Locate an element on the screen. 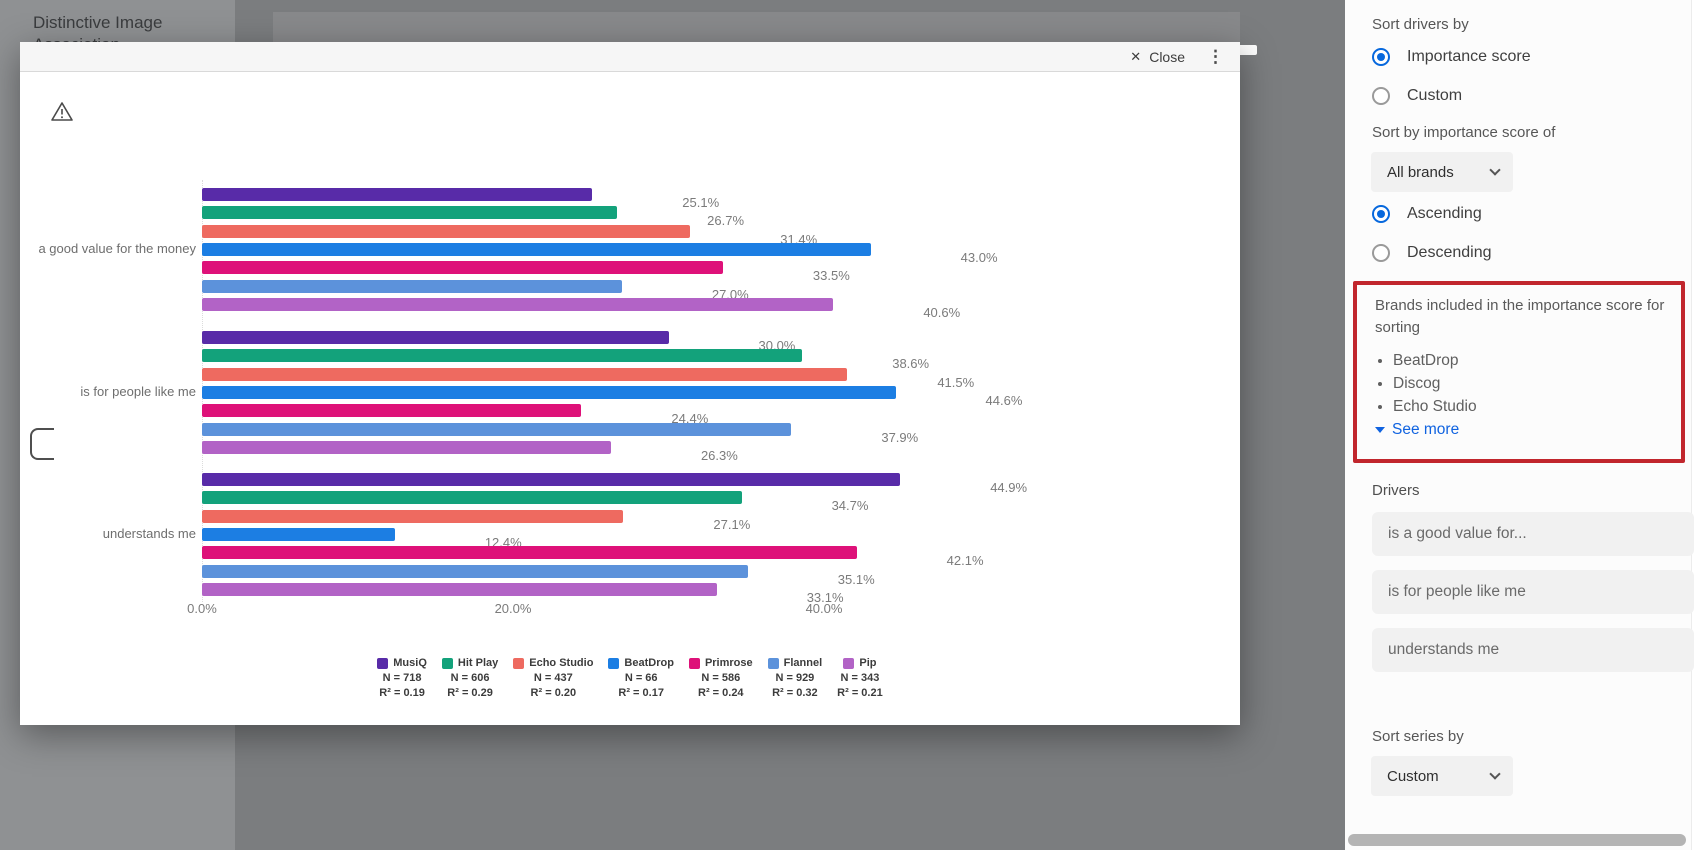  background-panel-title-line2: Association is located at coordinates (128, 38).